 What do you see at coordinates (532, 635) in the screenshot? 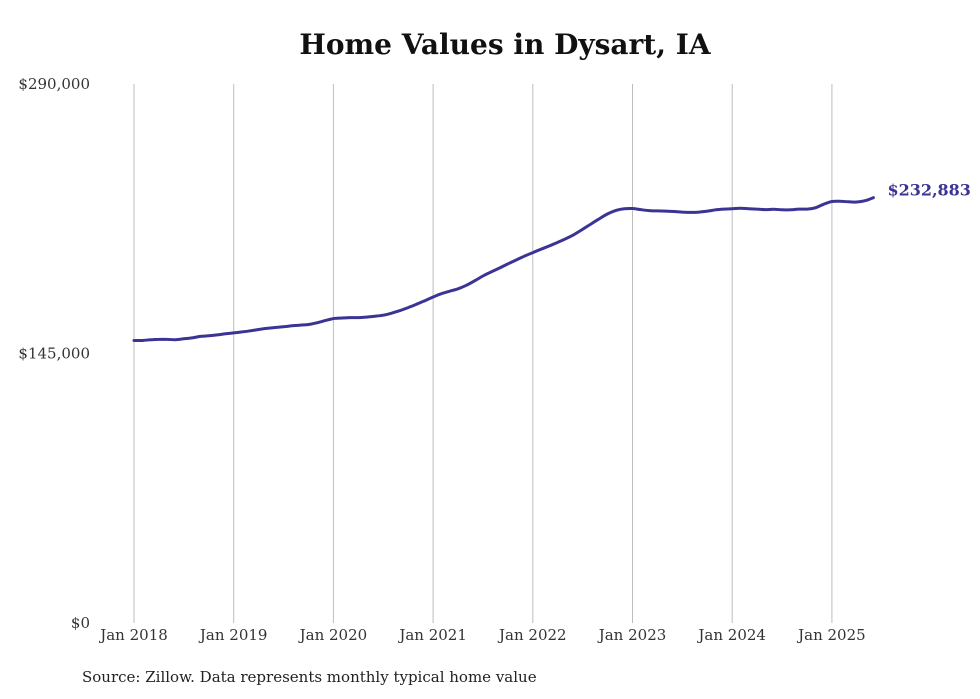
I see `x-tick-label: Jan 2022` at bounding box center [532, 635].